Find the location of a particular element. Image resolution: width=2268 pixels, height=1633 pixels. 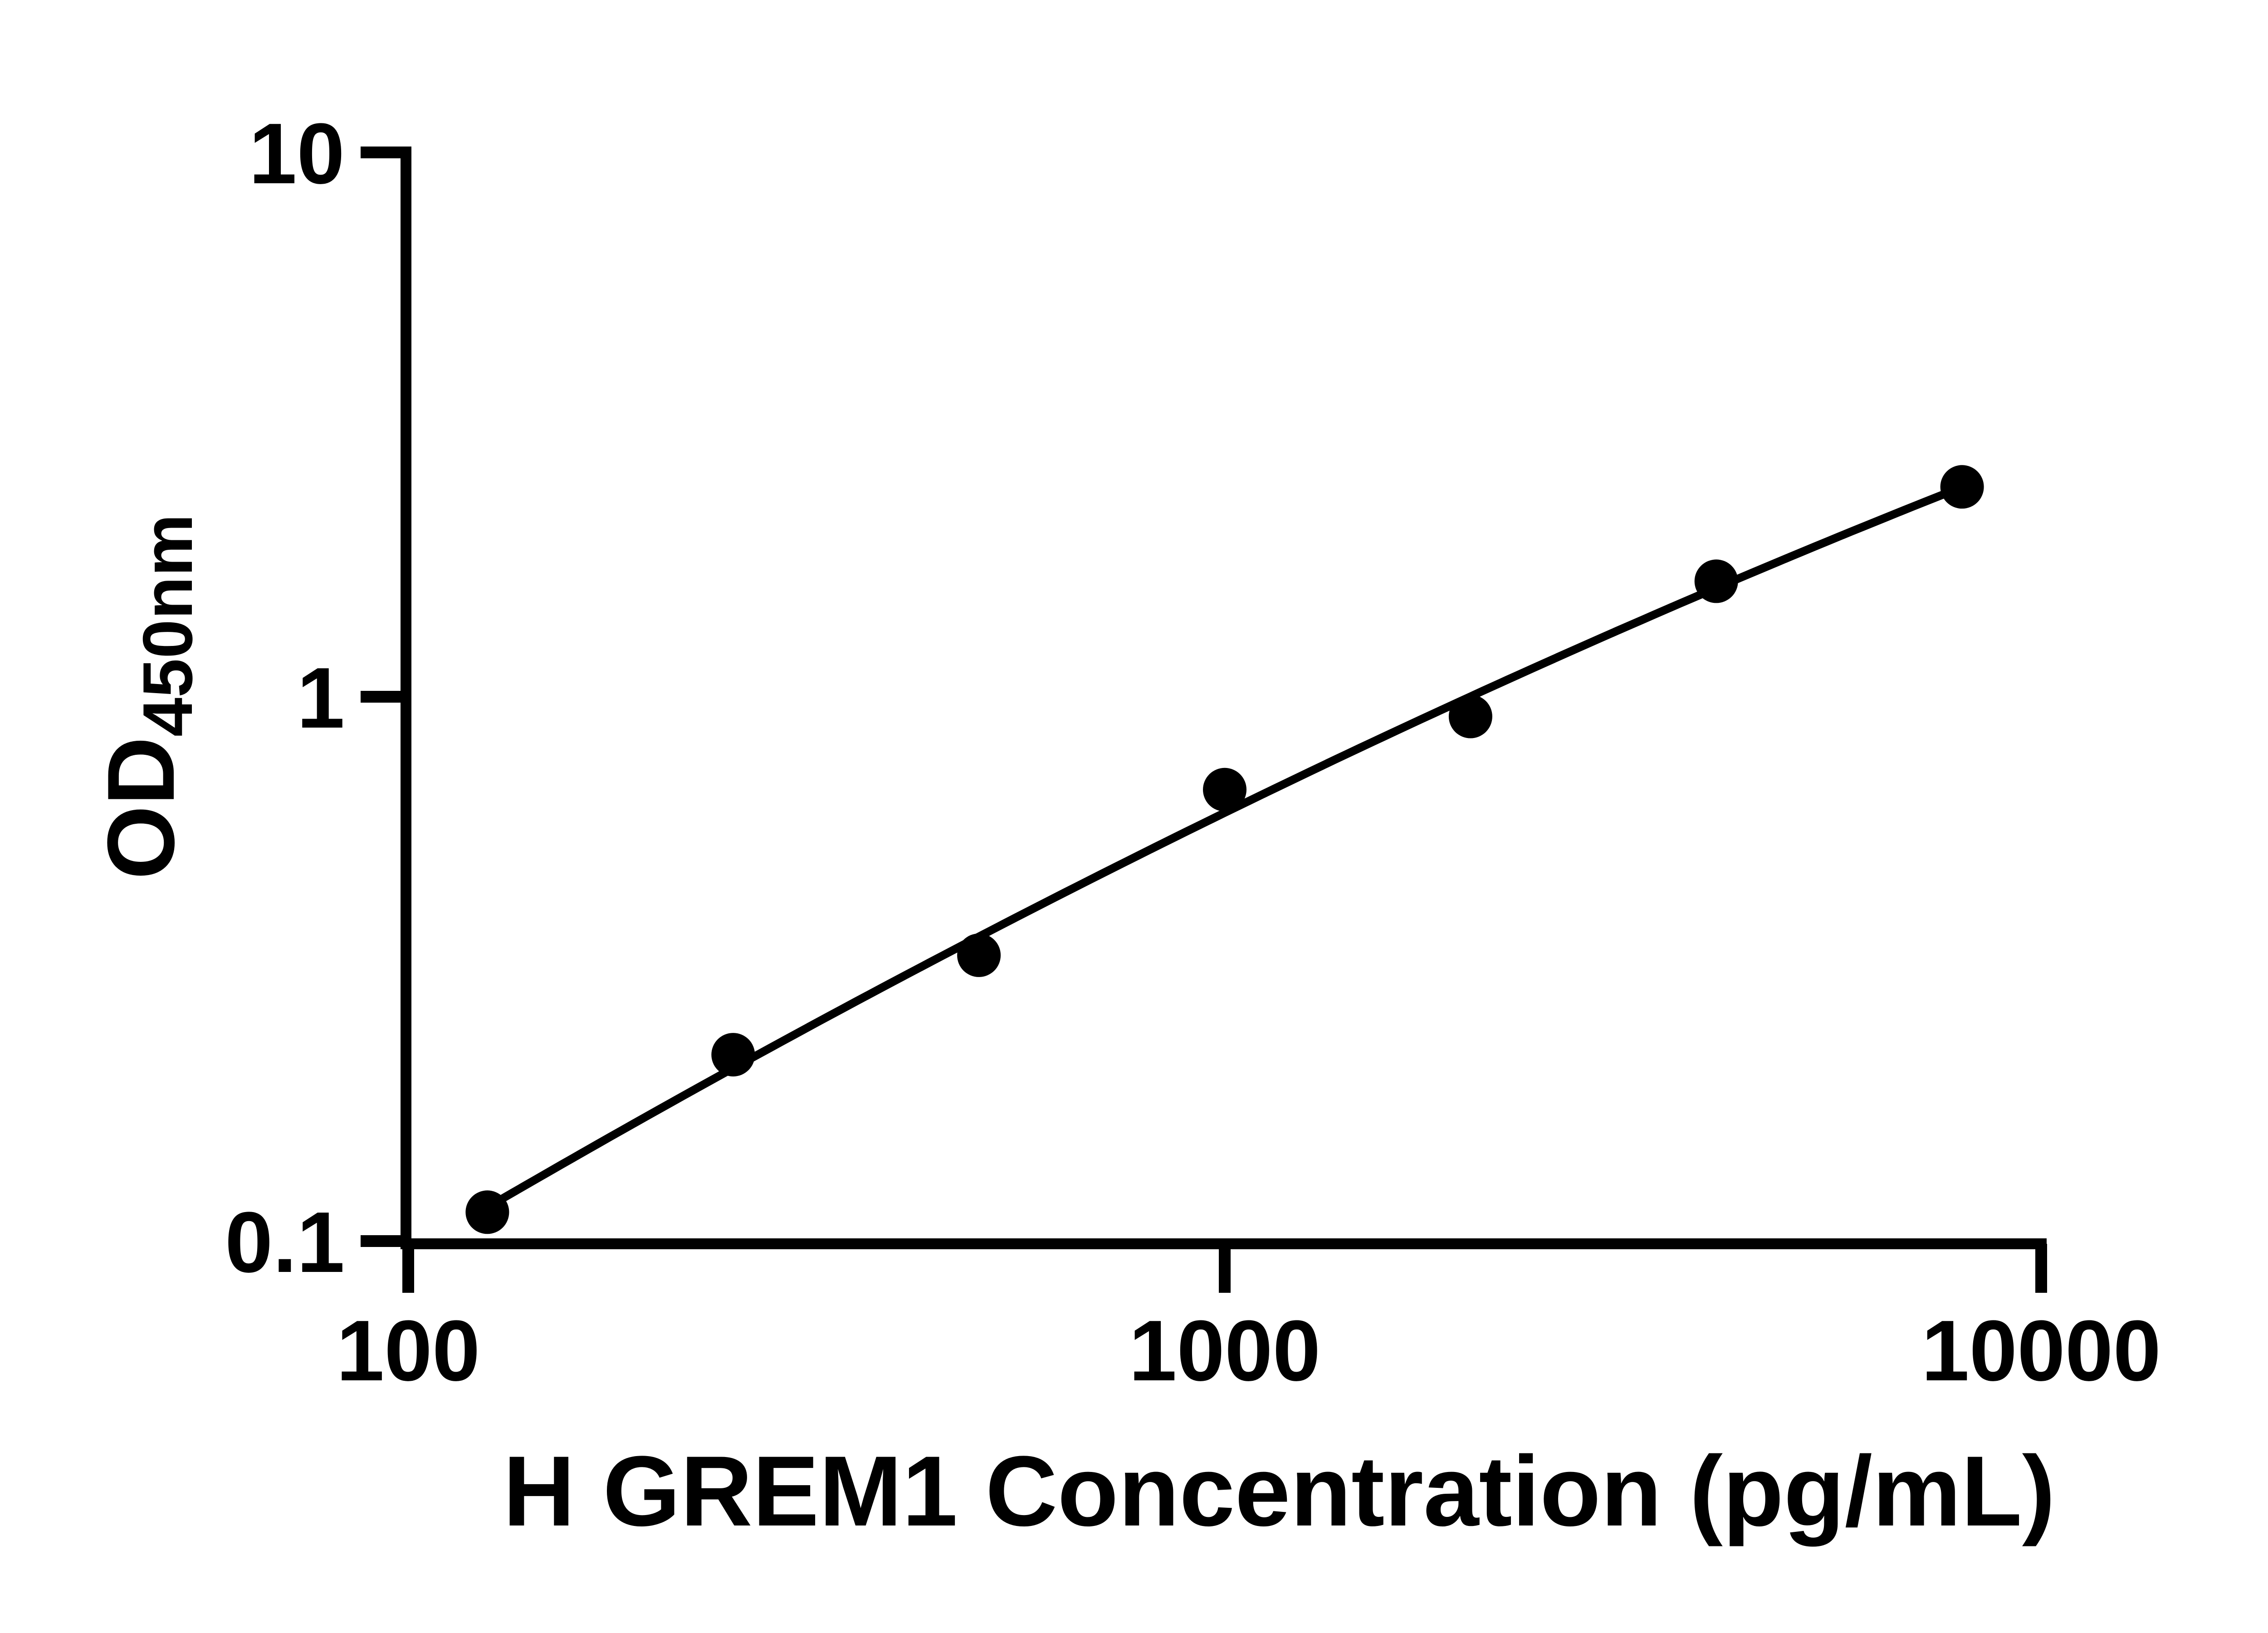

x-tick-label: 10000 is located at coordinates (2041, 1351).